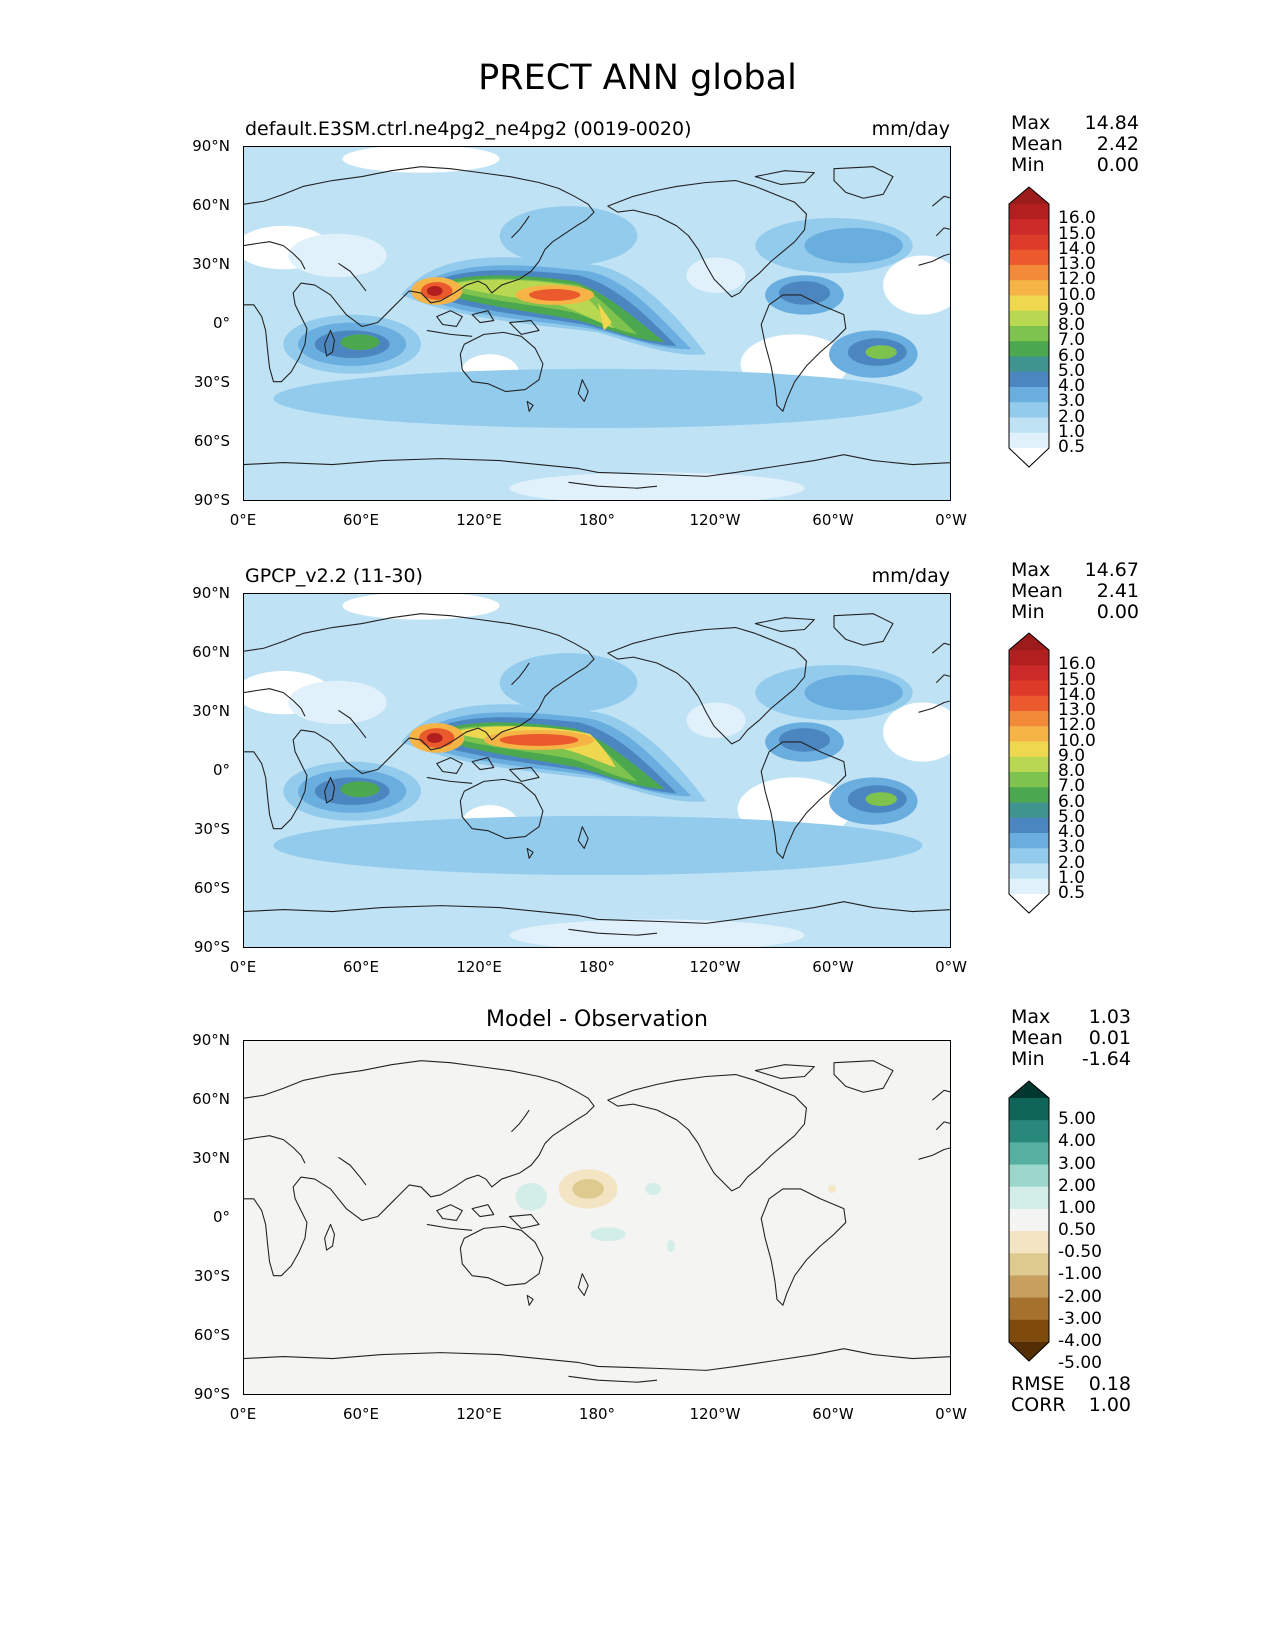  What do you see at coordinates (221, 323) in the screenshot?
I see `panel1-ytick: 0°` at bounding box center [221, 323].